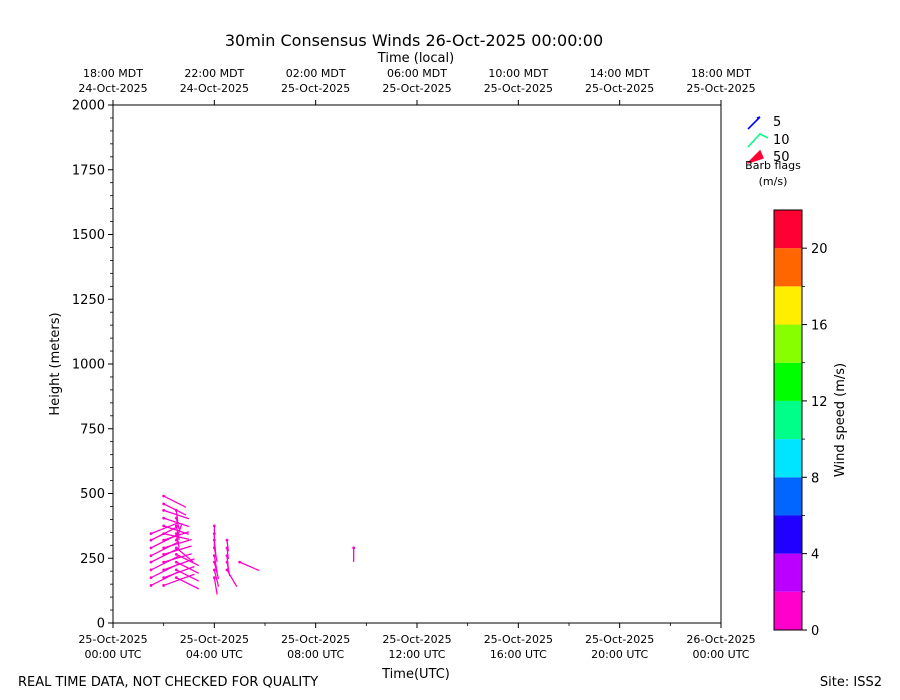 The height and width of the screenshot is (700, 900). Describe the element at coordinates (112, 654) in the screenshot. I see `x-tick-label-time: 00:00 UTC` at that location.